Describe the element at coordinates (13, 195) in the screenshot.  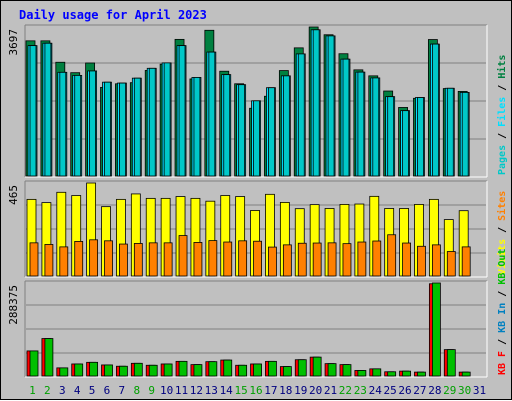
I see `y-axis-max-label: 465` at that location.